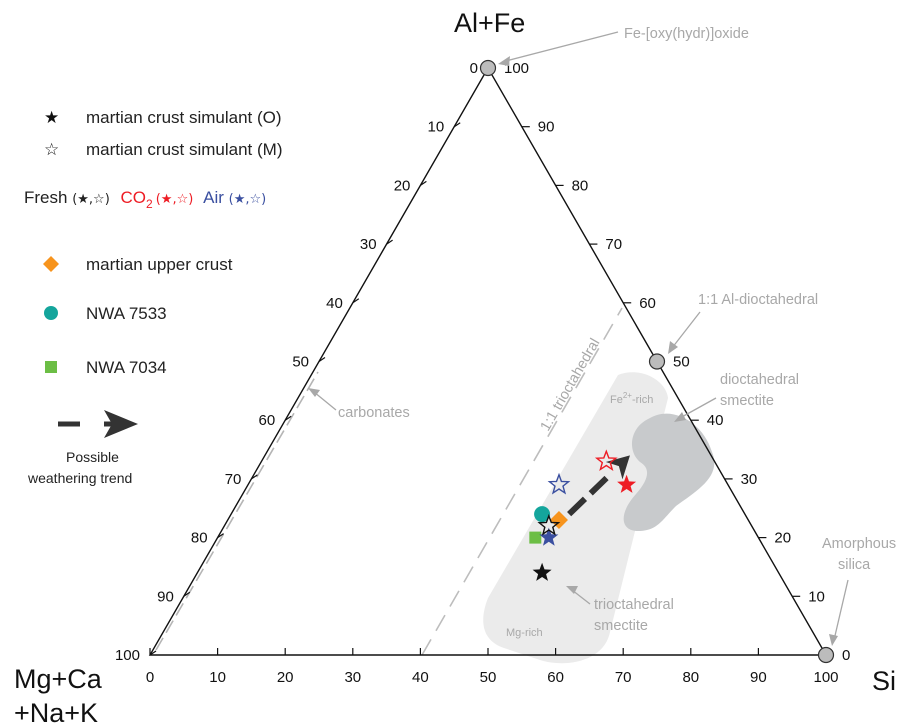 This screenshot has height=727, width=923. What do you see at coordinates (627, 483) in the screenshot?
I see `martian-crust-simulant-o-co2-point` at bounding box center [627, 483].